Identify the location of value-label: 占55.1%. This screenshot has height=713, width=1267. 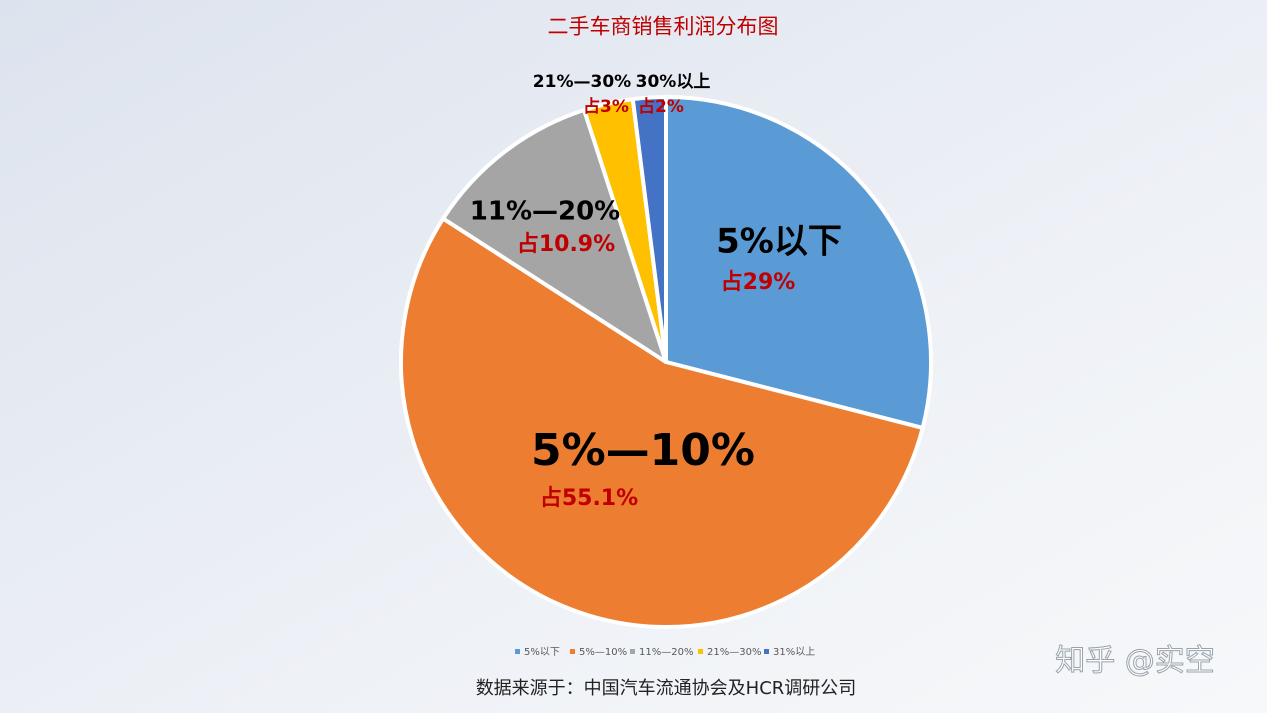
(589, 498).